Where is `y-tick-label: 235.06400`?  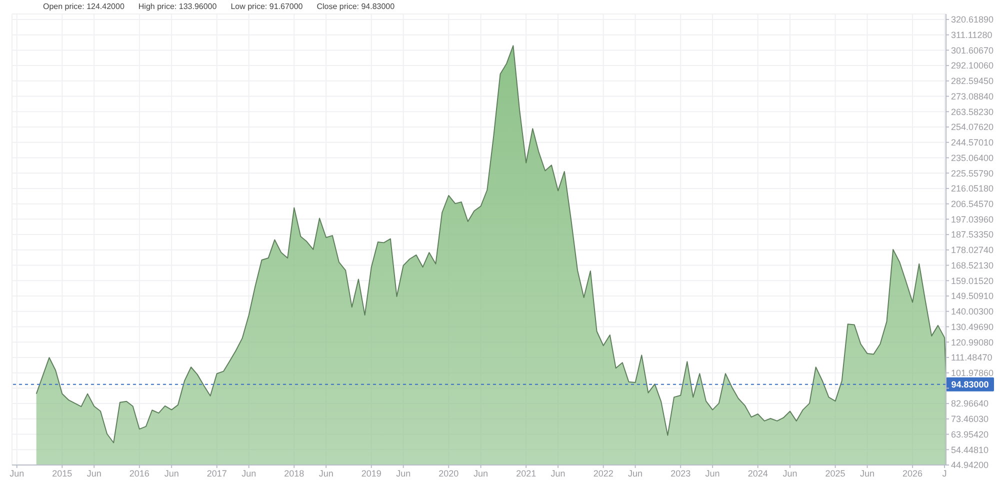 y-tick-label: 235.06400 is located at coordinates (972, 157).